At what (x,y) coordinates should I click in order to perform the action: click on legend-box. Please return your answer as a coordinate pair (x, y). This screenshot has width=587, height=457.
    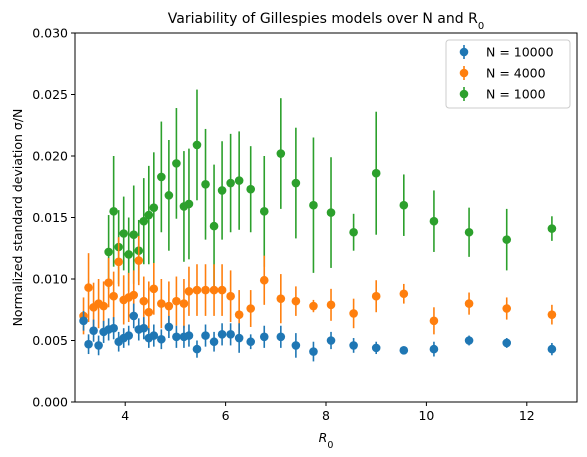
    Looking at the image, I should click on (508, 74).